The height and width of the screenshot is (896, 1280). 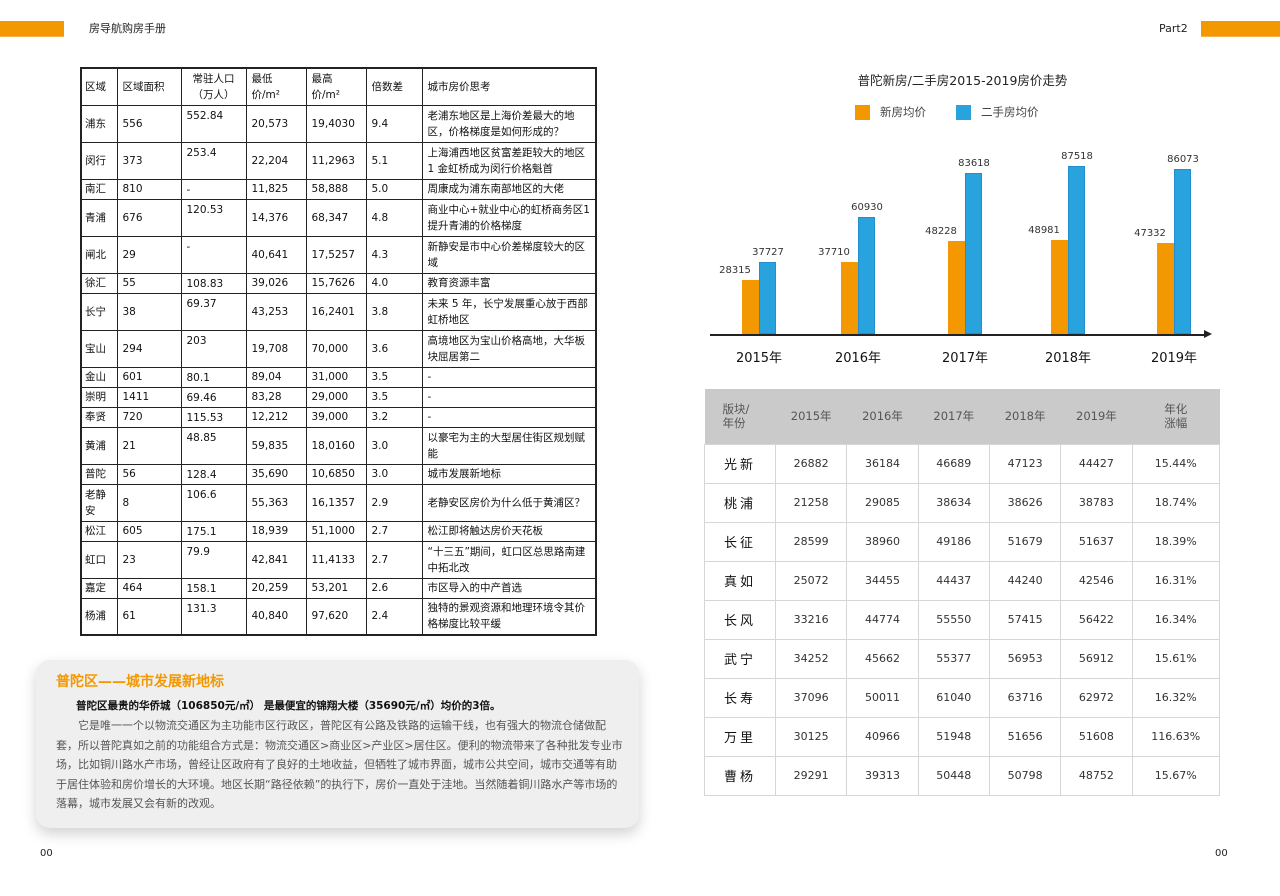 I want to click on price-cell: 45662, so click(x=882, y=658).